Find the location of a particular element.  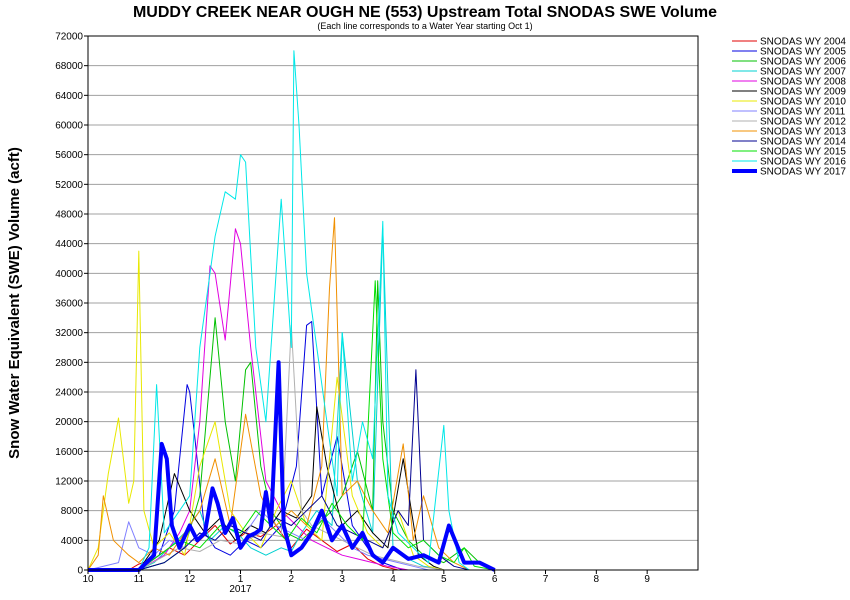

y-tick-label: 60000 is located at coordinates (69, 126).